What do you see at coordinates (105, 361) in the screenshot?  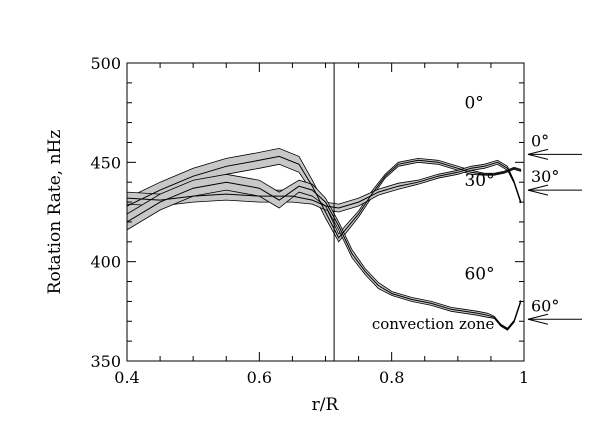 I see `y-tick-label: 350` at bounding box center [105, 361].